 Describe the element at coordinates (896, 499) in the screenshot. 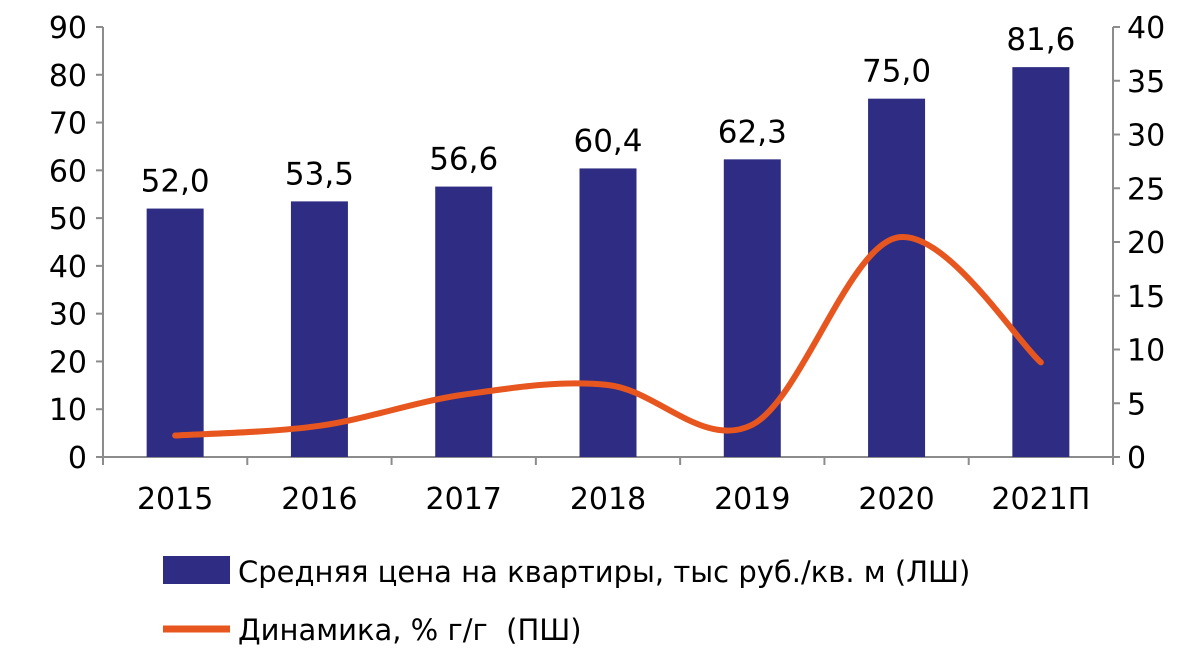

I see `x-tick-label: 2020` at that location.